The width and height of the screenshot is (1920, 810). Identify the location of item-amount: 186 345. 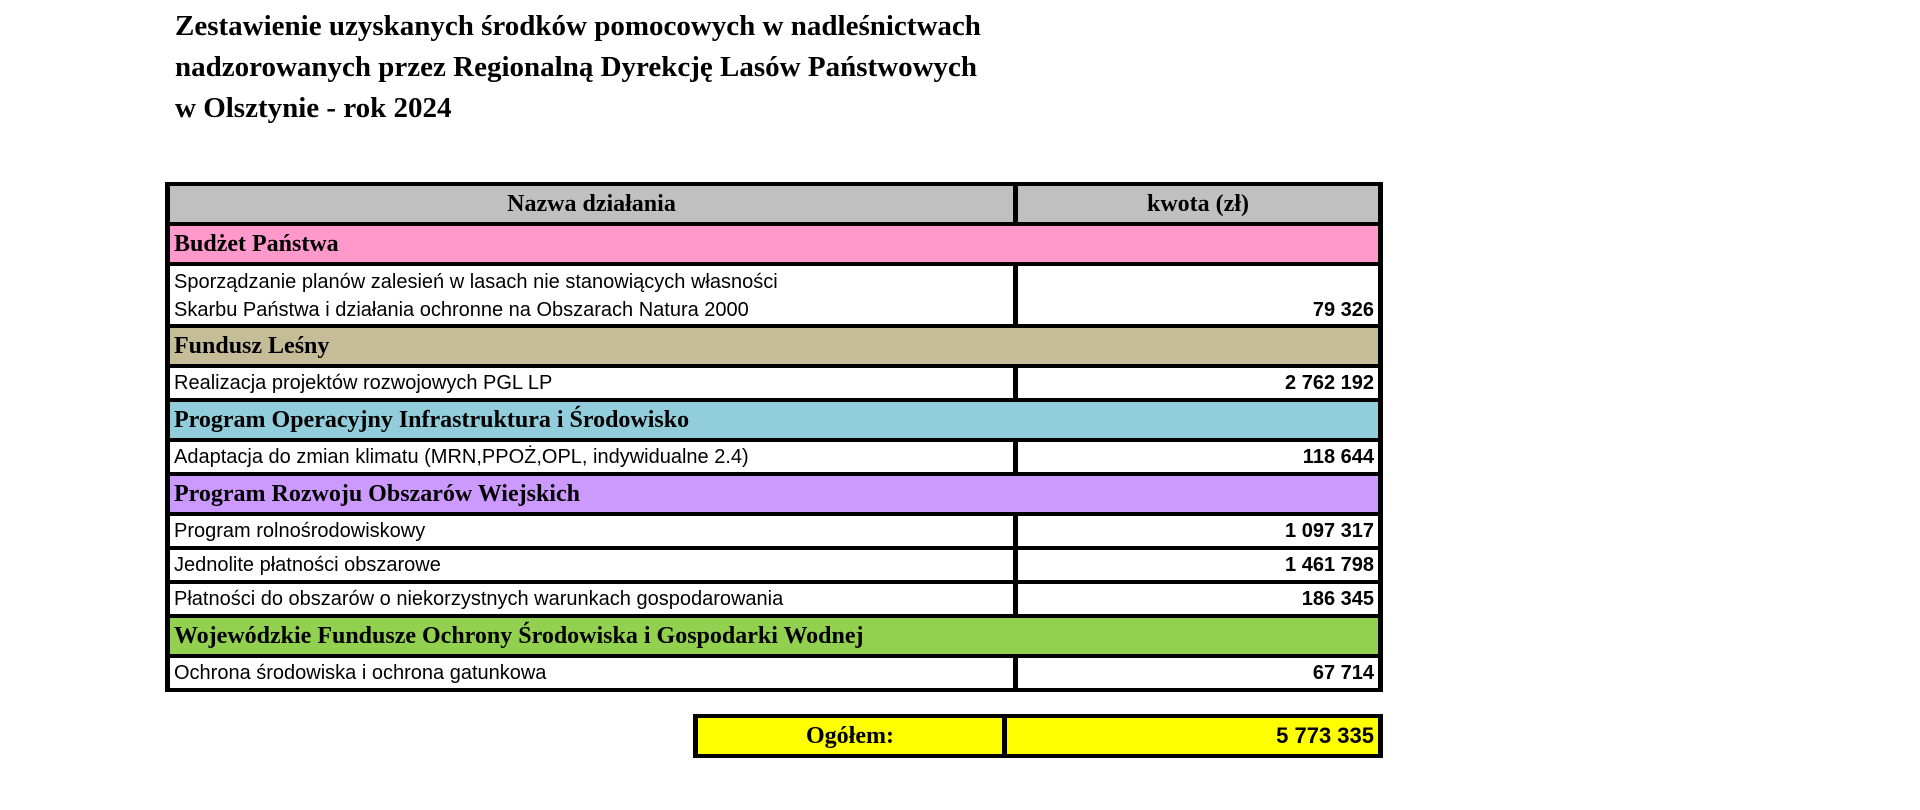
(1195, 599).